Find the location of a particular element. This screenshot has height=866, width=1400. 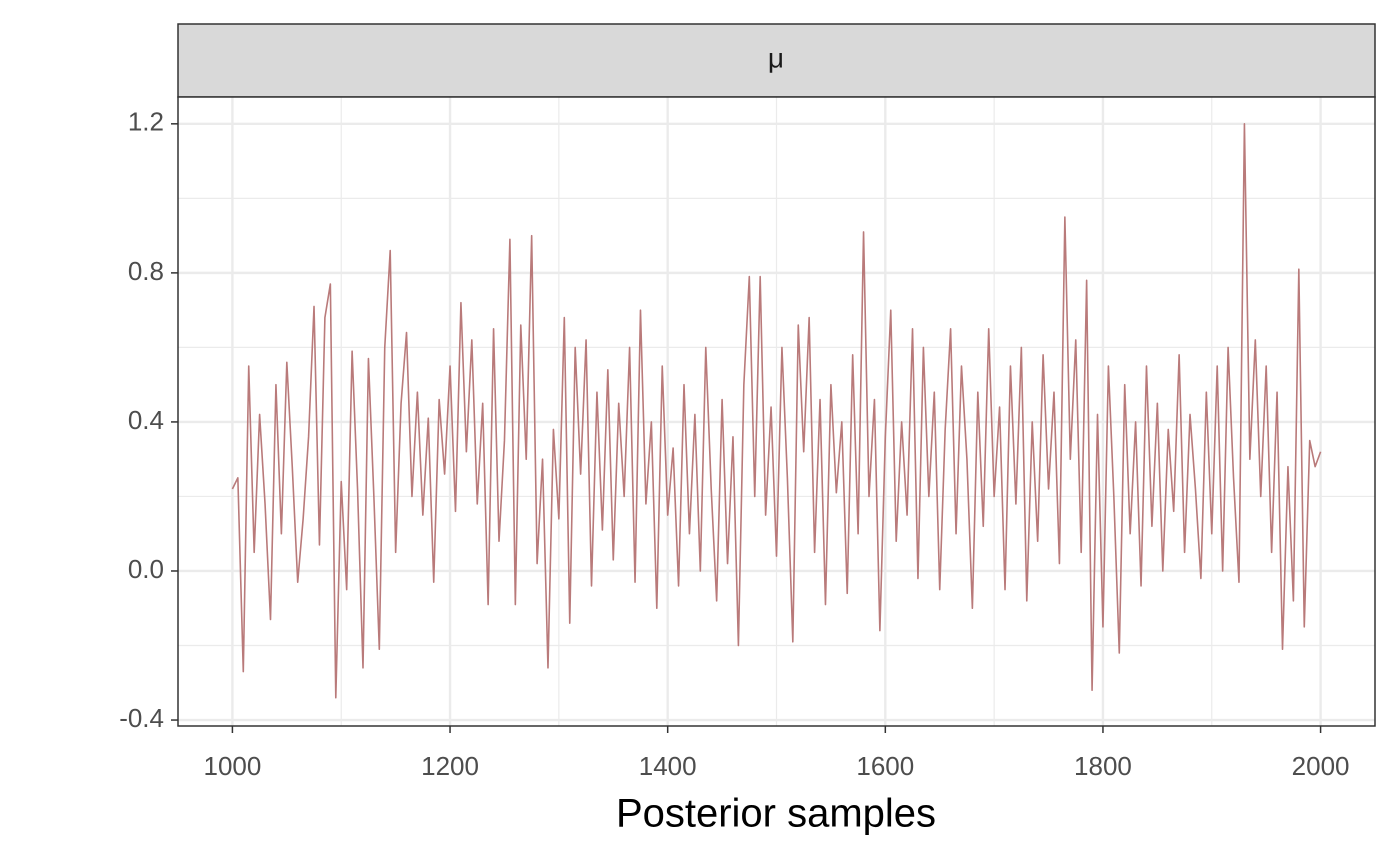

x-tick-label: 2000 is located at coordinates (1321, 766).